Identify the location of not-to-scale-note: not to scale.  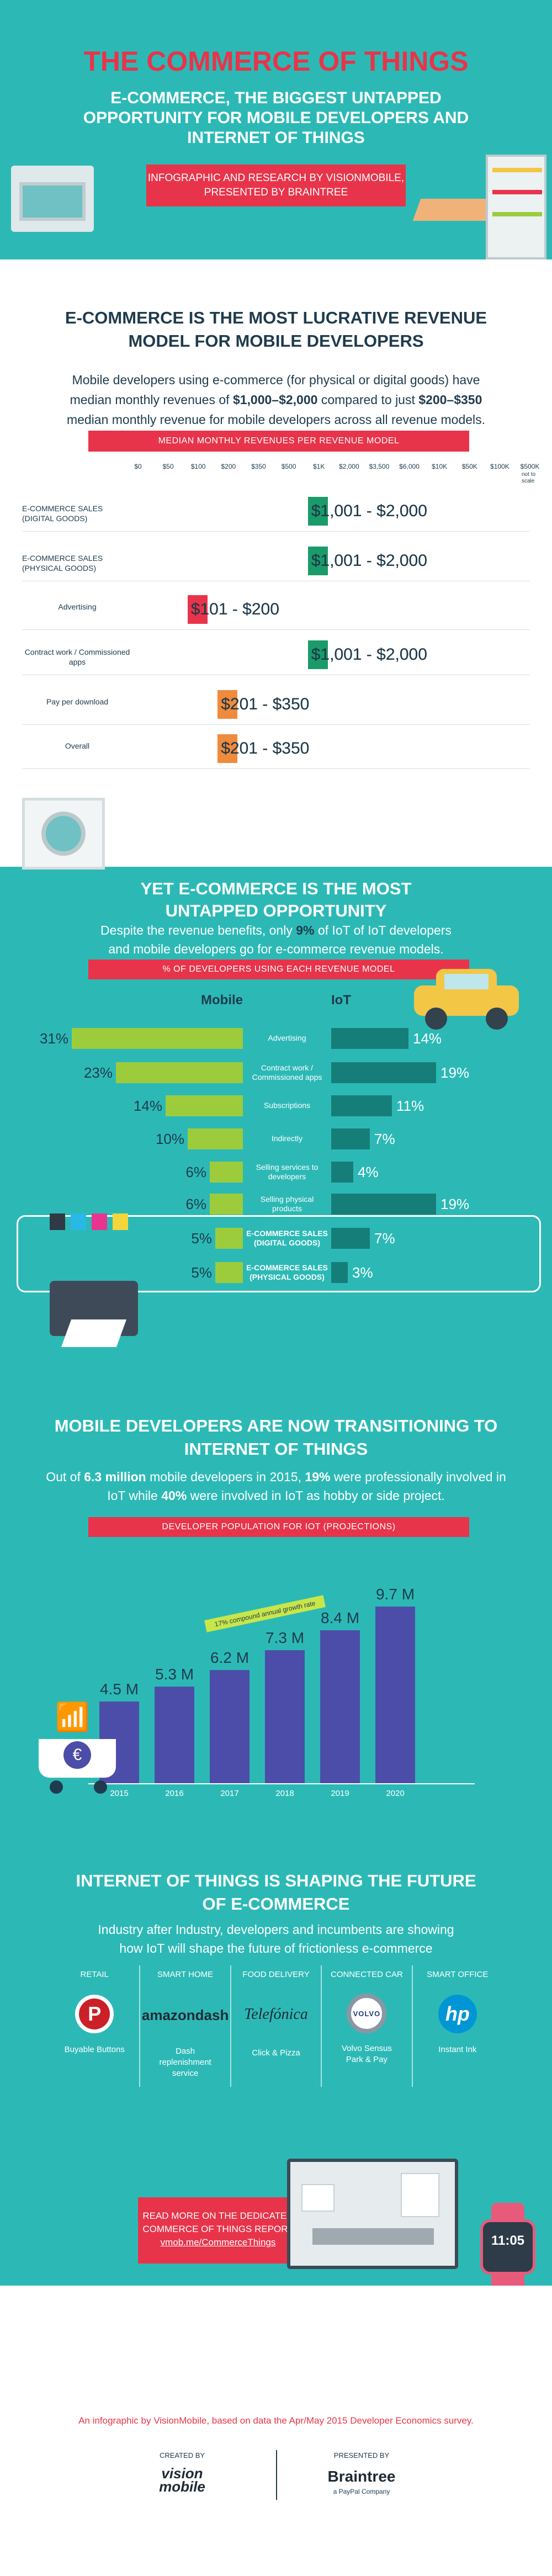
(529, 477).